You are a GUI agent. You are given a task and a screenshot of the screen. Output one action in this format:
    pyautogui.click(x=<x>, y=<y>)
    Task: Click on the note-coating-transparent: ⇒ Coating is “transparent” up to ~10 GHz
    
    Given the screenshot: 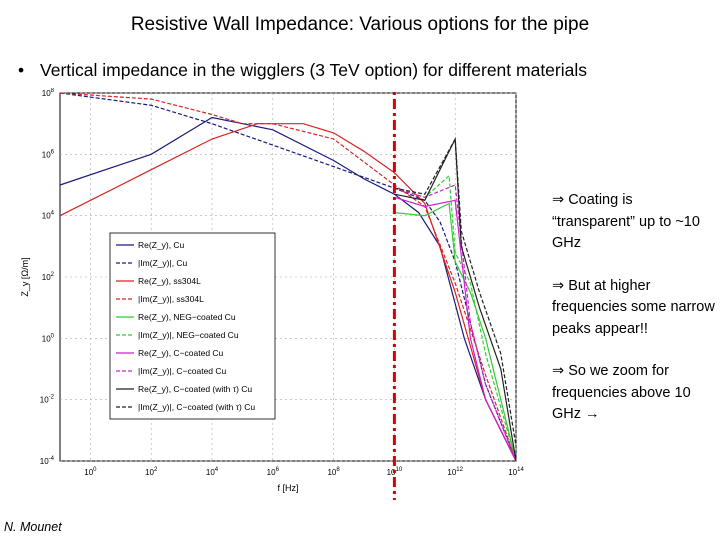 What is the action you would take?
    pyautogui.click(x=634, y=222)
    